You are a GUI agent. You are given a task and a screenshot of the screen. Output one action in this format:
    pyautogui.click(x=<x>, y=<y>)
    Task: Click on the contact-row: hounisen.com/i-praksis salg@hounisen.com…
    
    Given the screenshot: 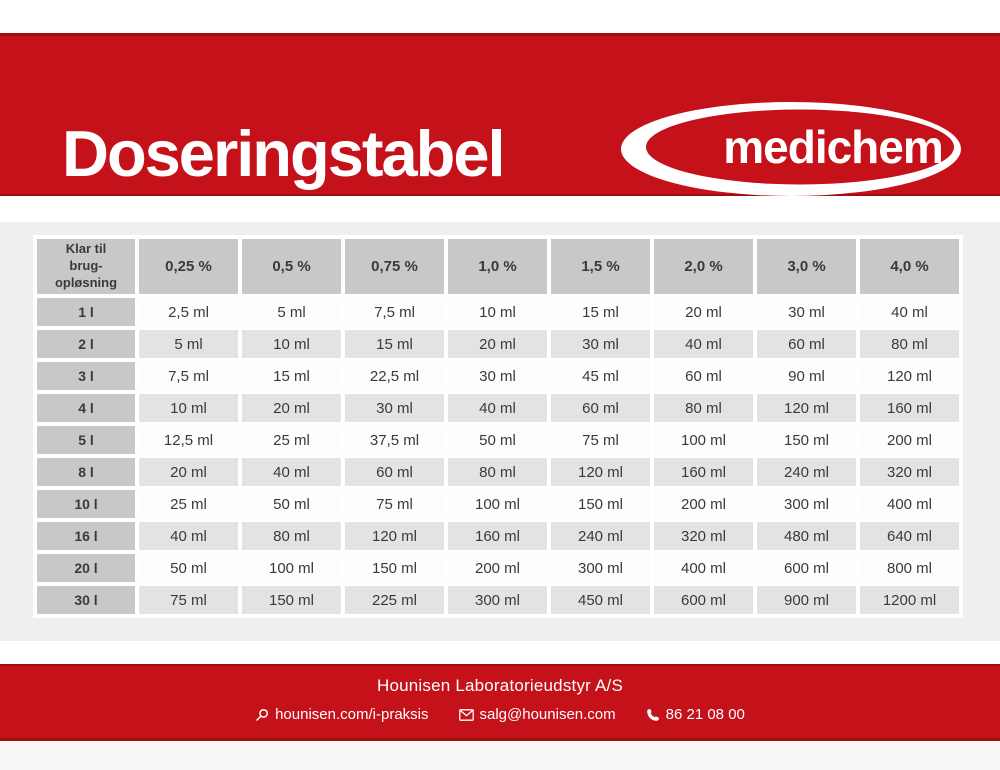 What is the action you would take?
    pyautogui.click(x=500, y=714)
    